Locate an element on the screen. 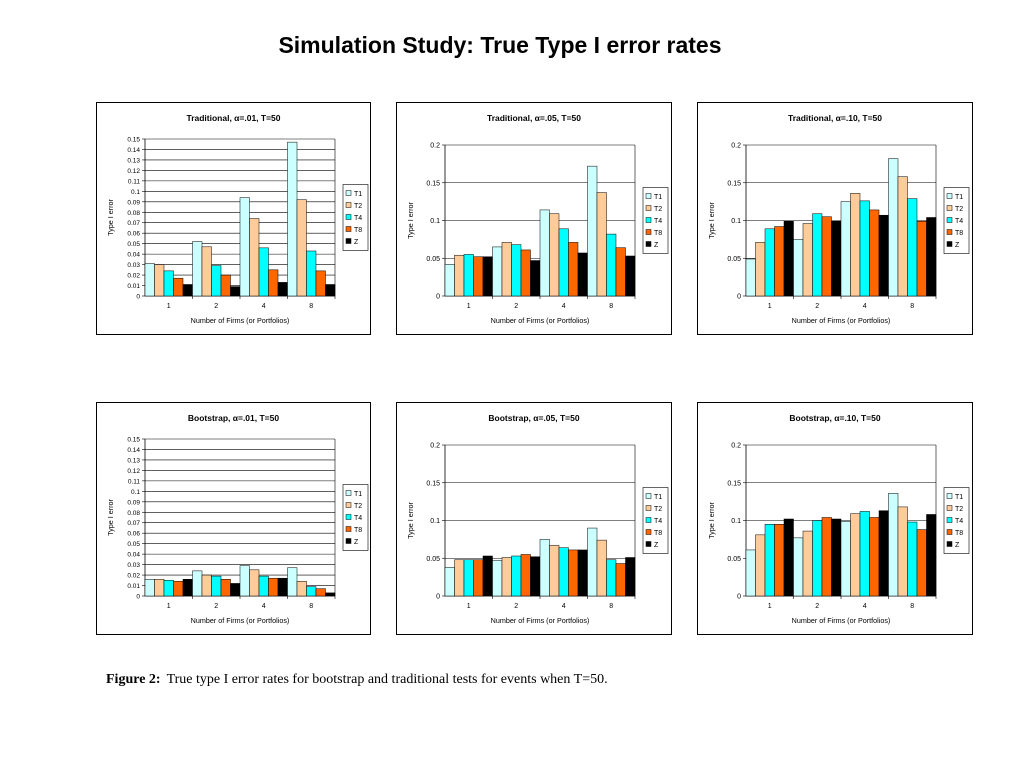  bar-t8-n8 is located at coordinates (620, 272).